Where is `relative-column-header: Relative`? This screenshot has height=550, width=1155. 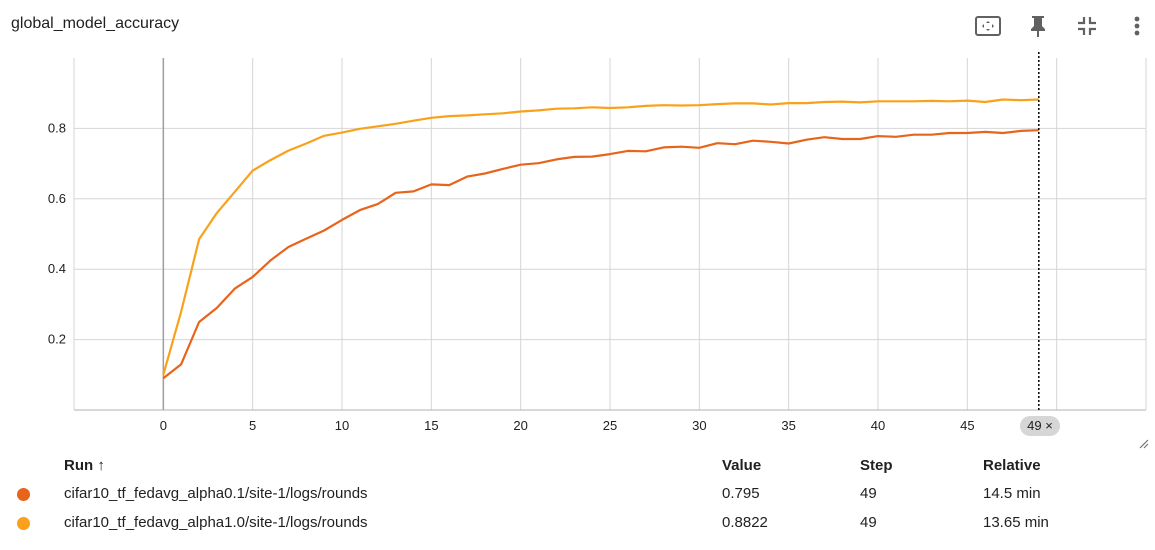
relative-column-header: Relative is located at coordinates (1012, 465).